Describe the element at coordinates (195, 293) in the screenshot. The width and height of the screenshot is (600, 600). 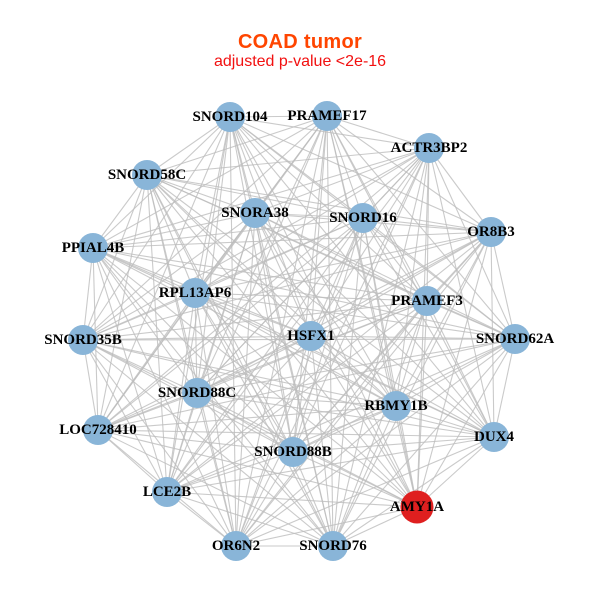
I see `graph-node-rpl13ap6` at that location.